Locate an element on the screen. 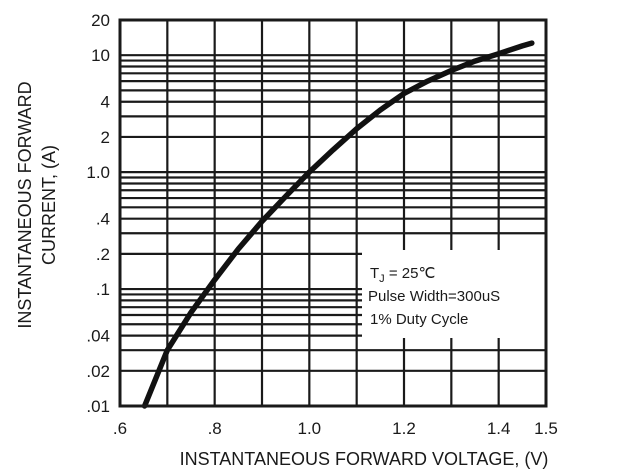  y-tick-label: 4 is located at coordinates (105, 102).